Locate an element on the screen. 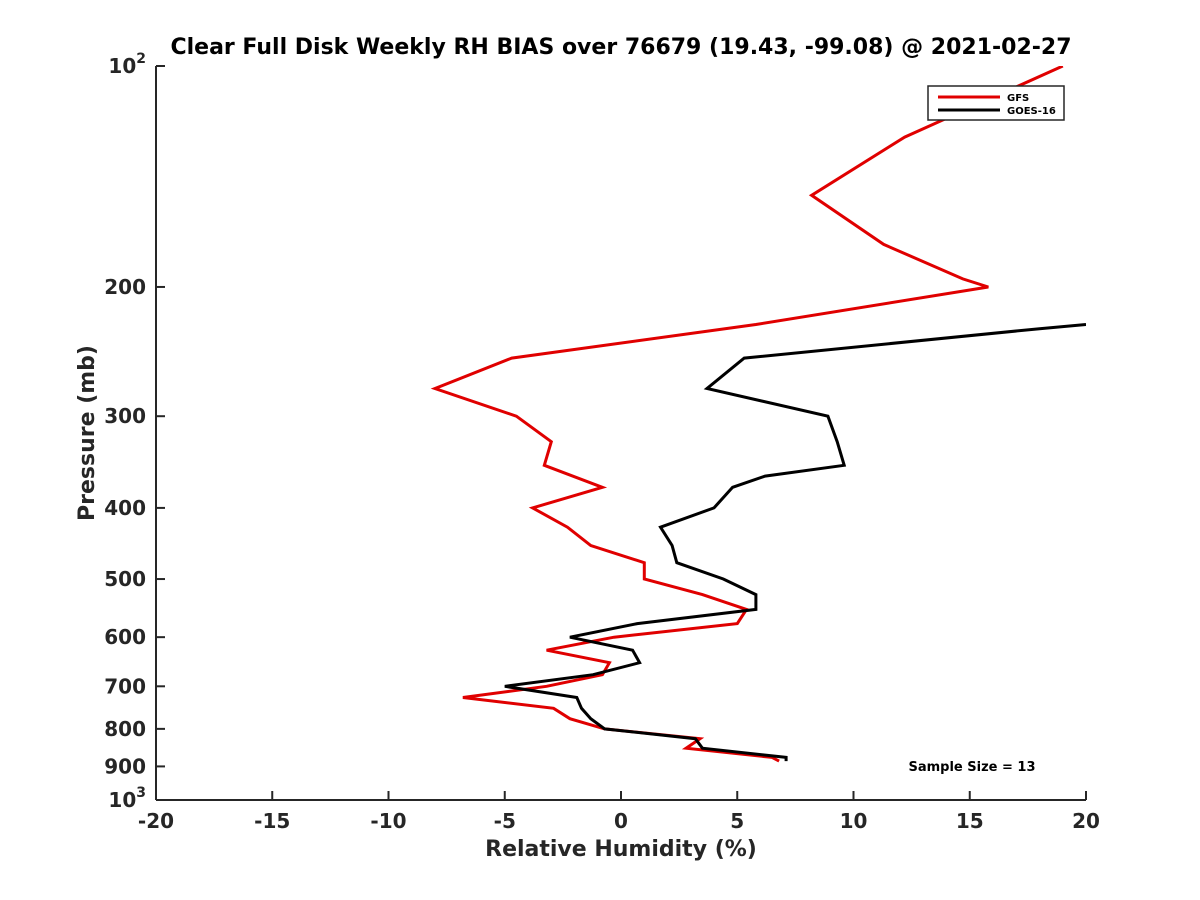 The width and height of the screenshot is (1200, 900). x-tick-label: -20 is located at coordinates (156, 821).